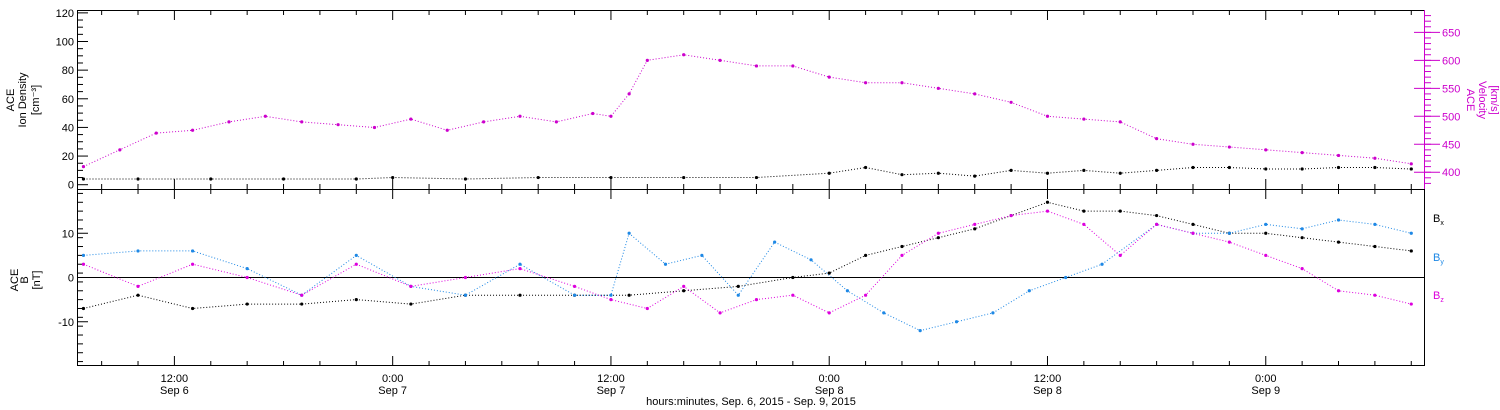  What do you see at coordinates (1451, 173) in the screenshot?
I see `velocity-tick-label: 400` at bounding box center [1451, 173].